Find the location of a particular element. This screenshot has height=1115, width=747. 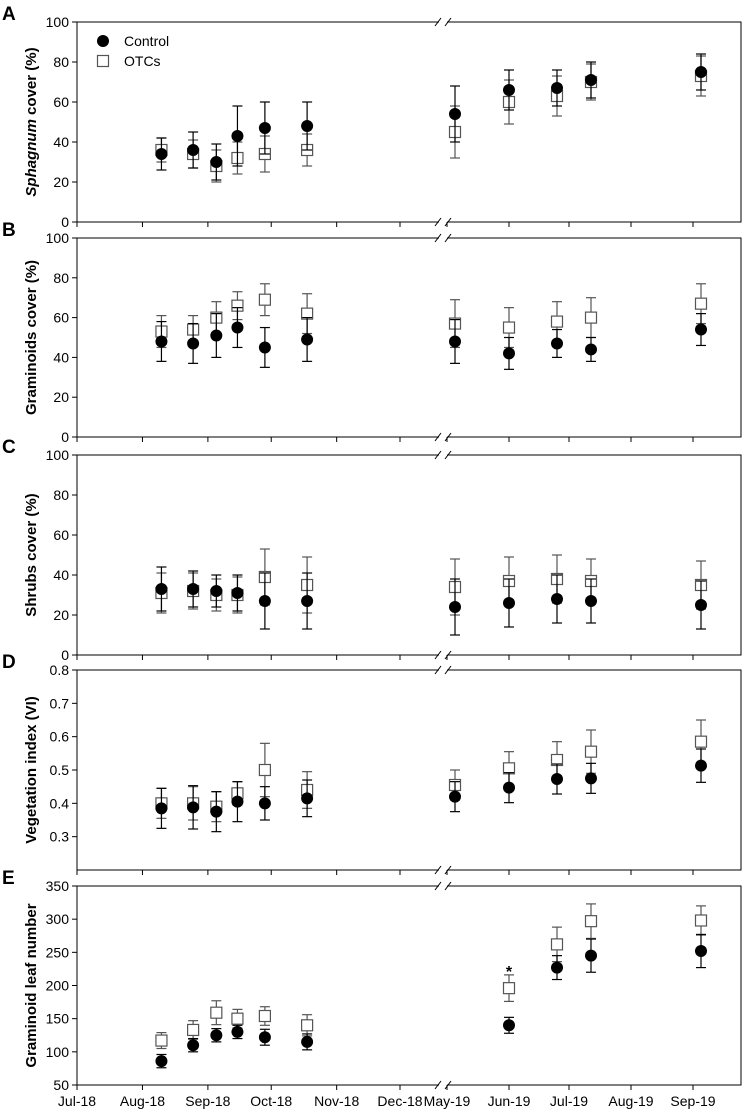

legend-marker-otcs is located at coordinates (103, 61).